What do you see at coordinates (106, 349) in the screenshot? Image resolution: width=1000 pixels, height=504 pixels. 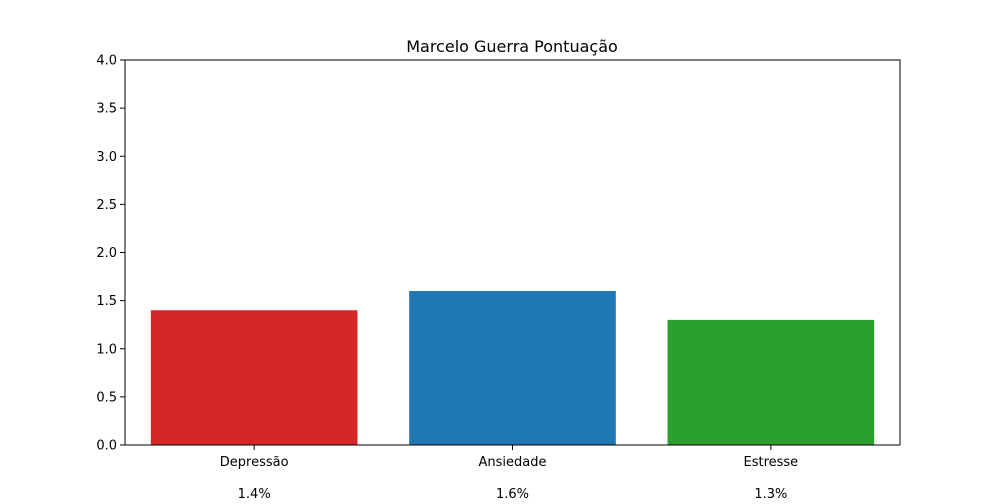 I see `y-tick-label-2: 1.0` at bounding box center [106, 349].